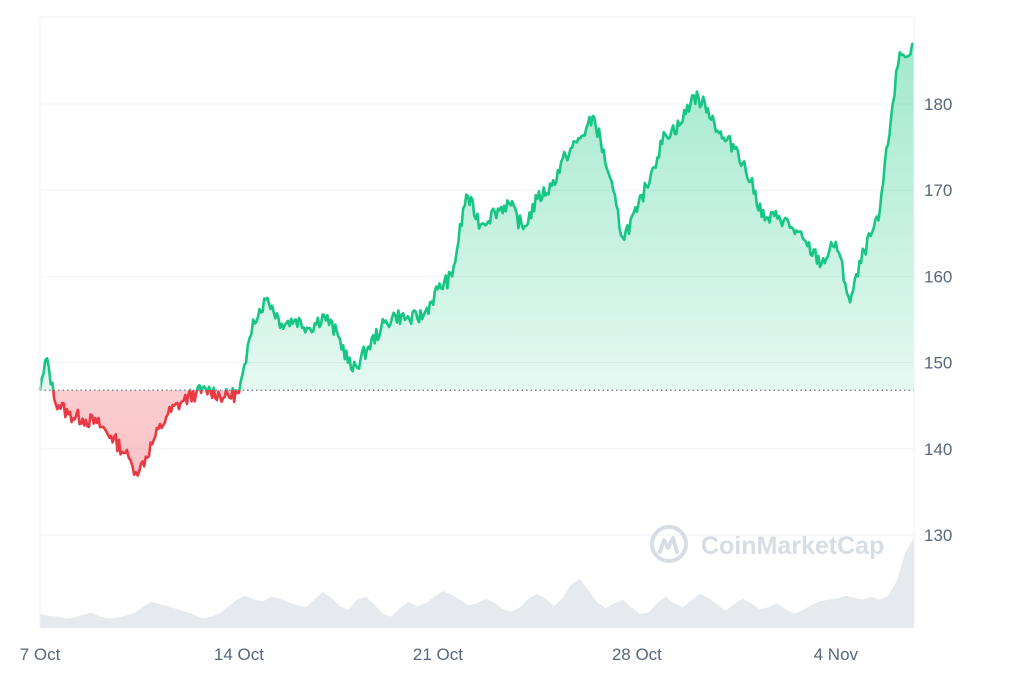 The image size is (1024, 688). I want to click on x-axis-ticks: 7 Oct 14 Oct 21 Oct 28 Oct 4 Nov, so click(439, 654).